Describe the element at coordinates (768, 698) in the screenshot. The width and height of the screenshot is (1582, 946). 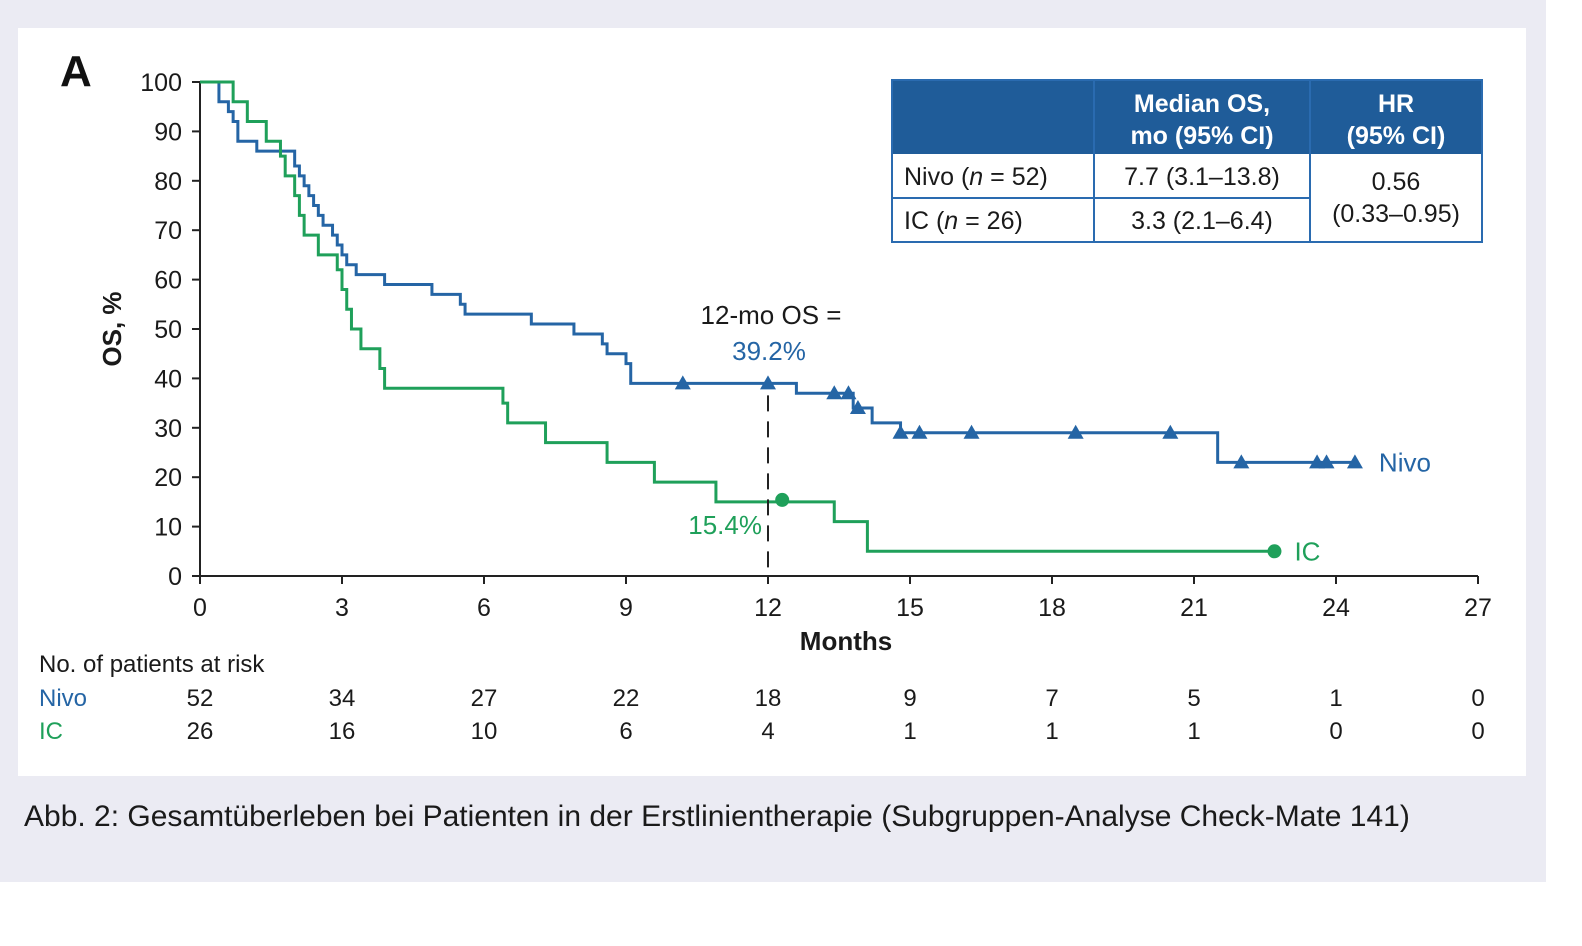
I see `risk-count: 18` at that location.